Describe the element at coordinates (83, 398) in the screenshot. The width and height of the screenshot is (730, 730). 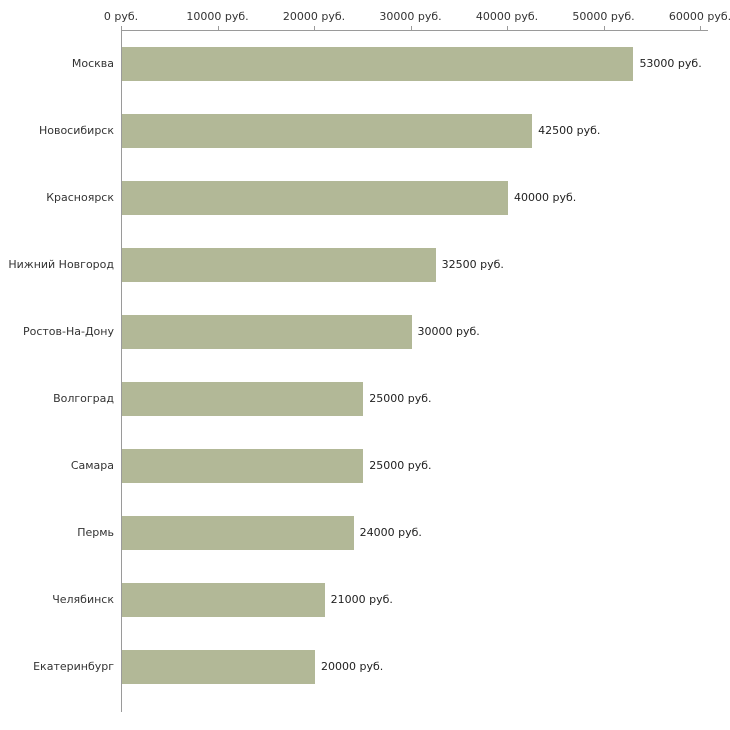
I see `category-label: Волгоград` at that location.